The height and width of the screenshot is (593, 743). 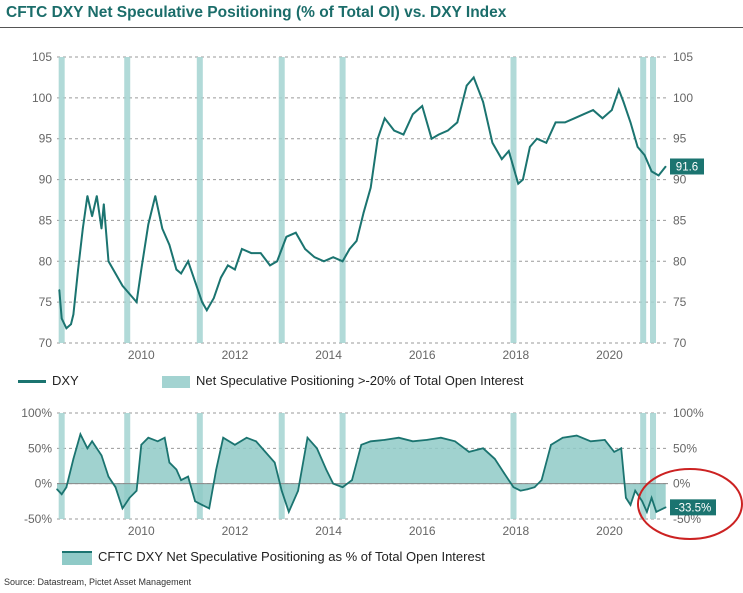 What do you see at coordinates (688, 413) in the screenshot?
I see `bottom-y-tick-right: 100%` at bounding box center [688, 413].